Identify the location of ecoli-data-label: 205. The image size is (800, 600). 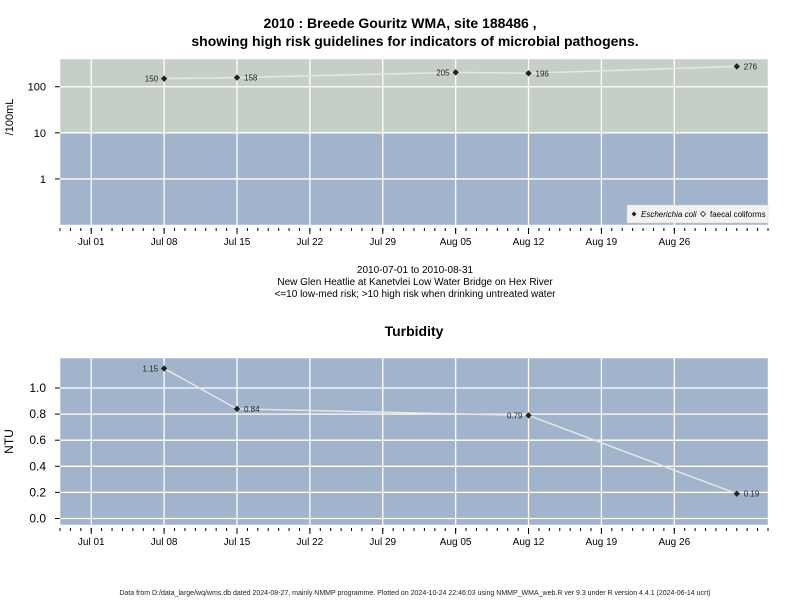
(443, 72).